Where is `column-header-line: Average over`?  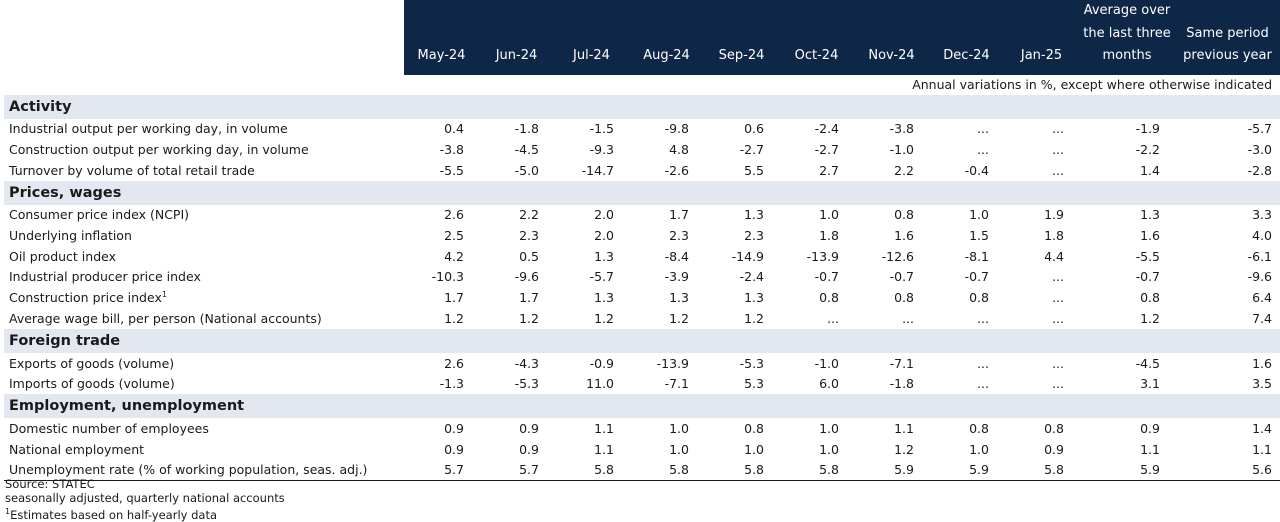
column-header-line: Average over is located at coordinates (1127, 10).